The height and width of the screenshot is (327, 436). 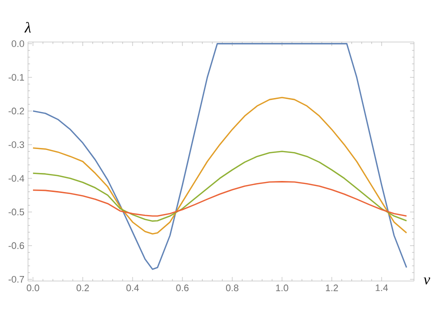 I want to click on x-tick-label: 1.2, so click(x=332, y=288).